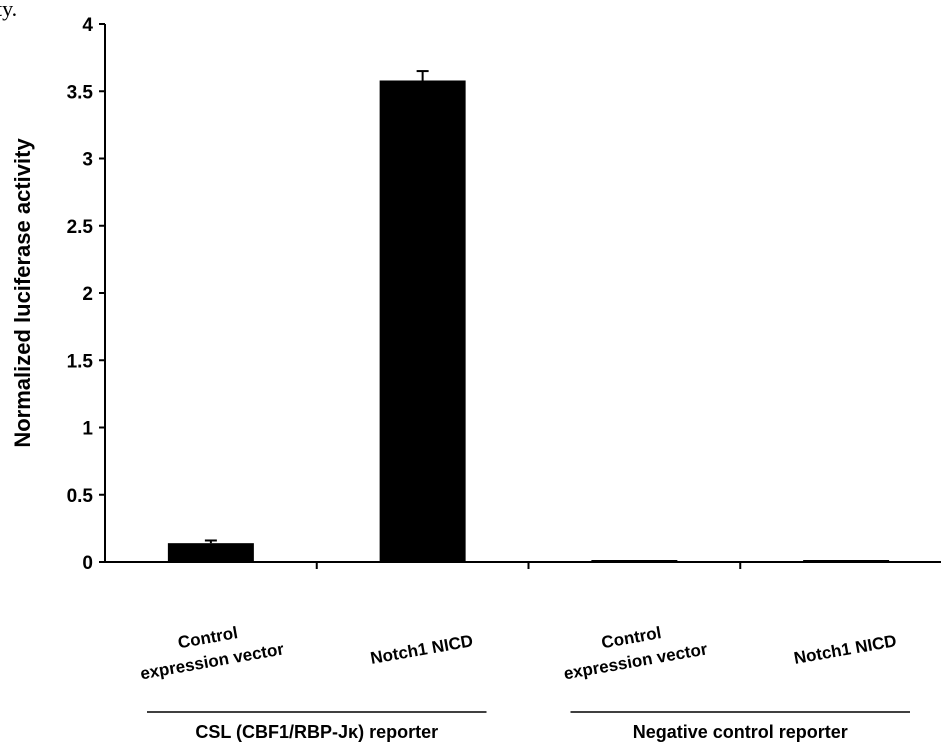 This screenshot has width=941, height=747. I want to click on y-ticks: 0 0.5 1 1.5 2 2.5 3 3.5 4, so click(86, 294).